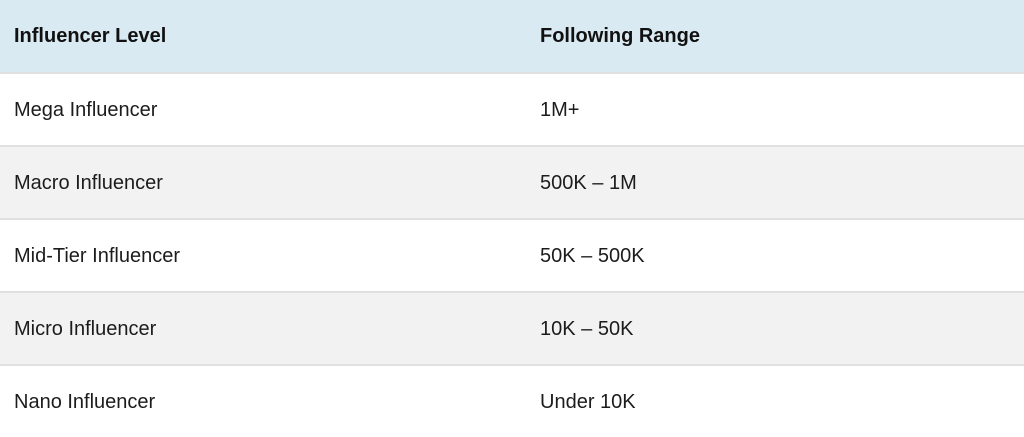 Image resolution: width=1024 pixels, height=437 pixels. What do you see at coordinates (588, 182) in the screenshot?
I see `cell-following-range: 500K – 1M` at bounding box center [588, 182].